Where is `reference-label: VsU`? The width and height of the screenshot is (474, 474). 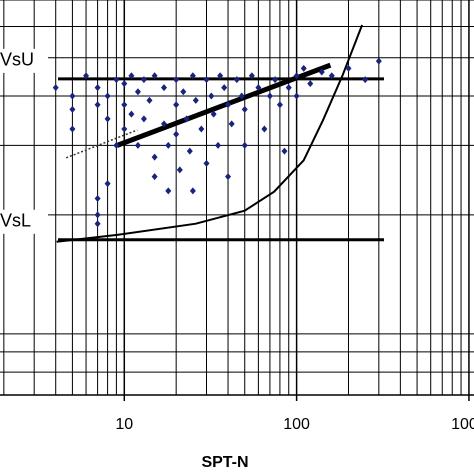 reference-label: VsU is located at coordinates (17, 60).